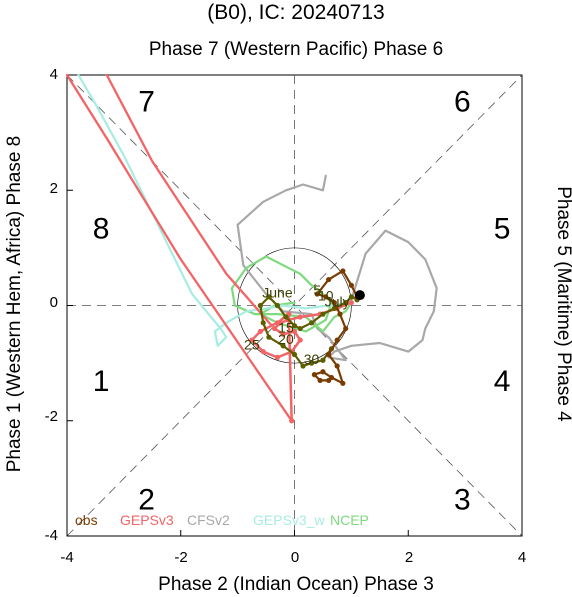 The width and height of the screenshot is (572, 597). Describe the element at coordinates (51, 535) in the screenshot. I see `y-tick-label: -4` at that location.